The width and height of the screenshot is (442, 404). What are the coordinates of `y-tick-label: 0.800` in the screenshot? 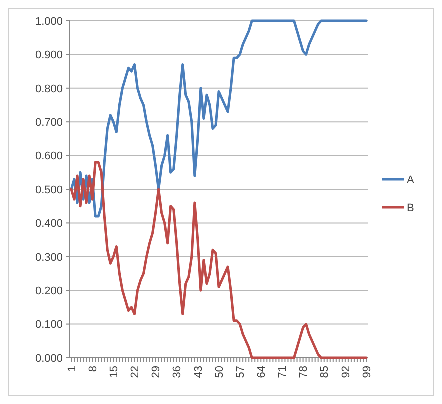 It's located at (49, 89).